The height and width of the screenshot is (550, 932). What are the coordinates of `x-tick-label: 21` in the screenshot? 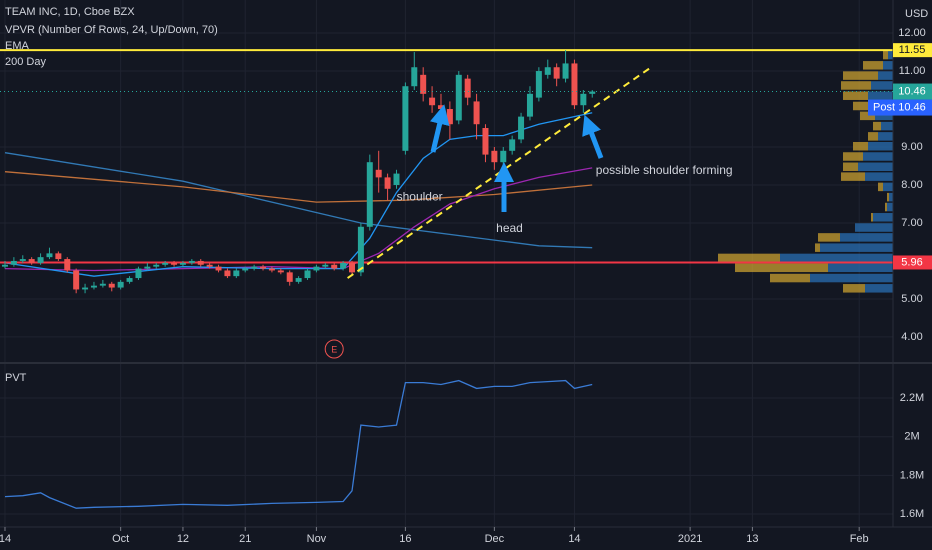 It's located at (245, 539).